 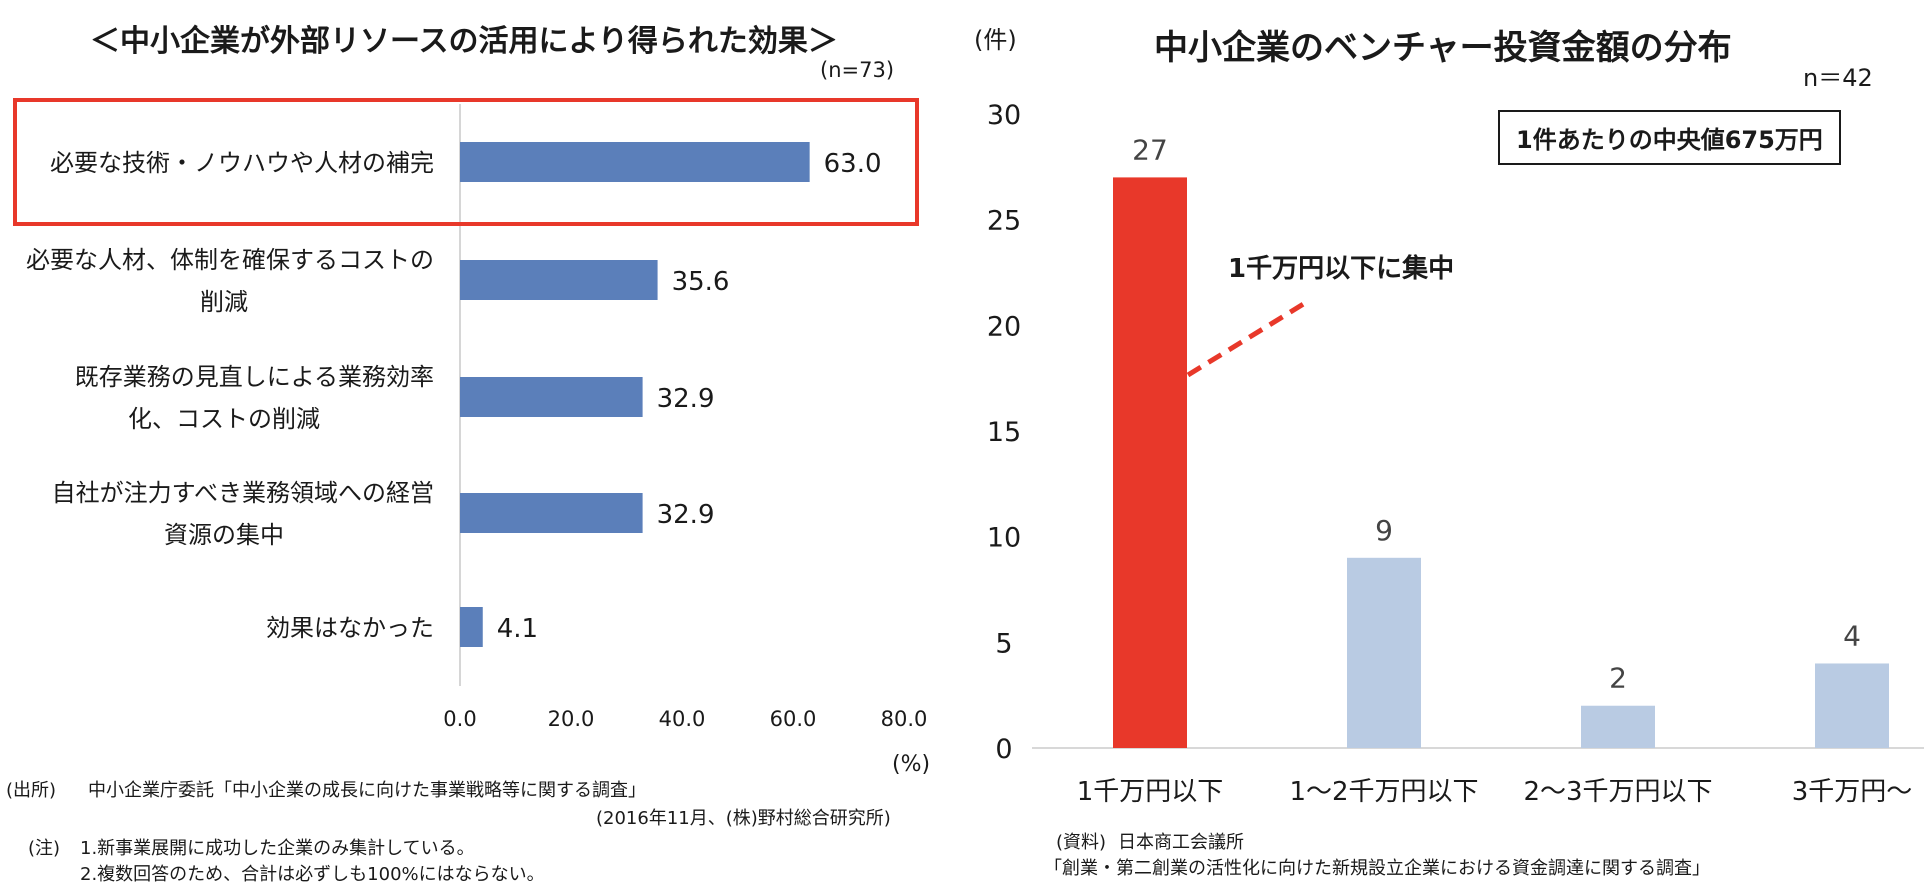 I want to click on left-x-tick-label: 0.0, so click(x=459, y=719).